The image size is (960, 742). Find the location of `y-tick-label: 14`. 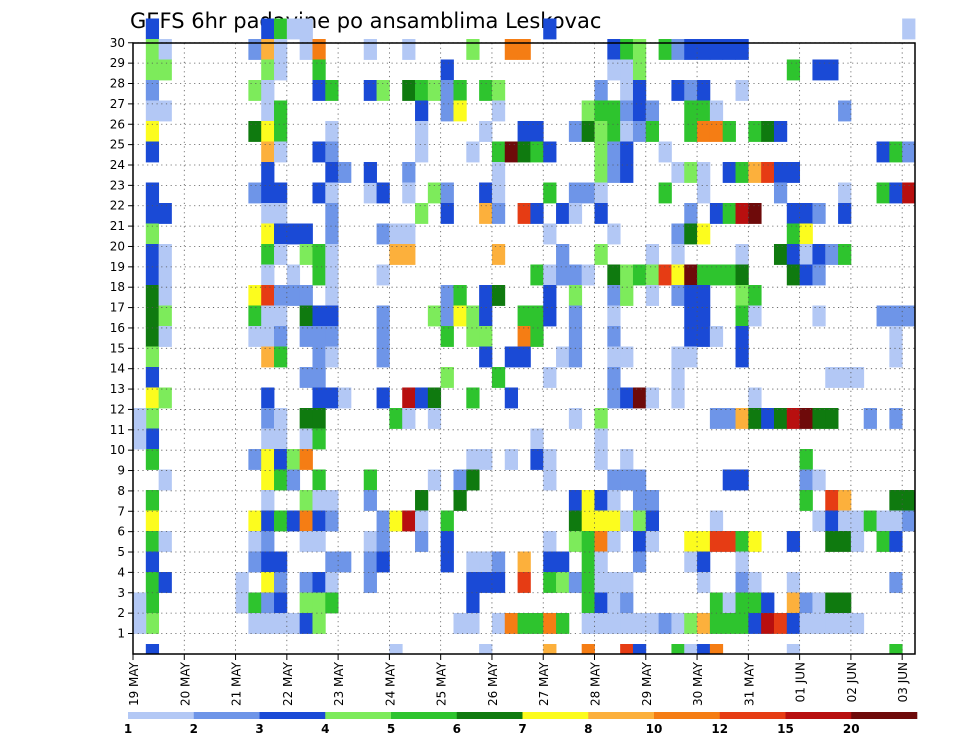

y-tick-label: 14 is located at coordinates (117, 369).